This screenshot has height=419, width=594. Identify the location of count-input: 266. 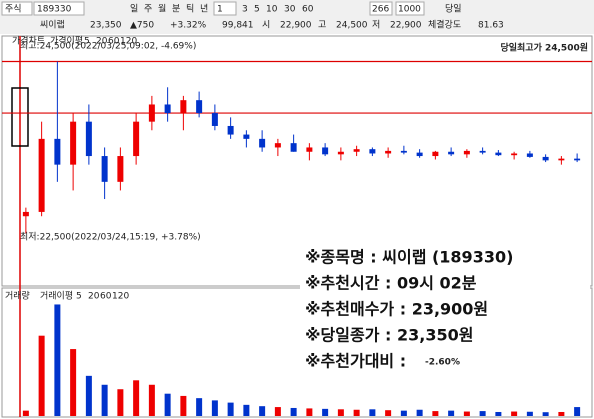
(380, 10).